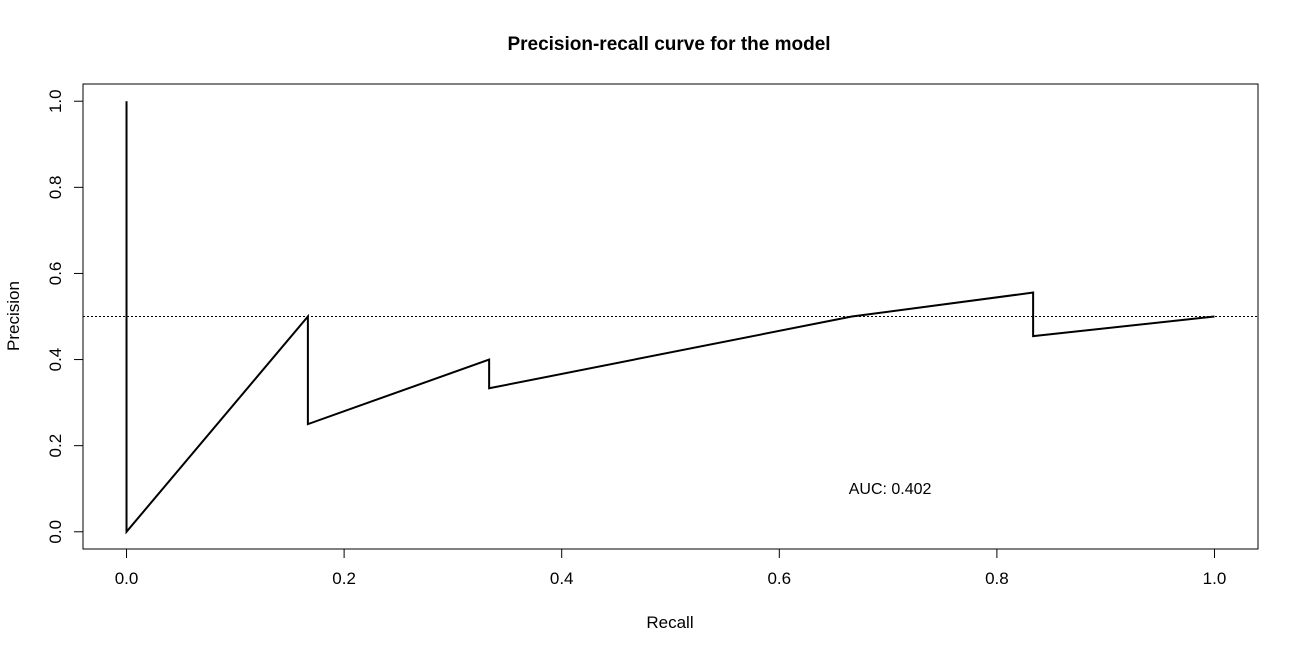 The width and height of the screenshot is (1301, 654). Describe the element at coordinates (127, 578) in the screenshot. I see `x-tick-label: 0.0` at that location.